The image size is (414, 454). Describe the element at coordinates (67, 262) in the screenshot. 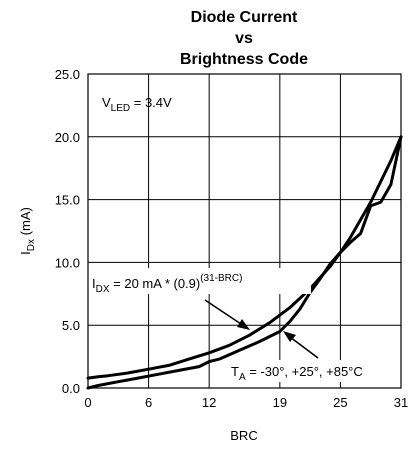

I see `y-tick-label: 10.0` at that location.